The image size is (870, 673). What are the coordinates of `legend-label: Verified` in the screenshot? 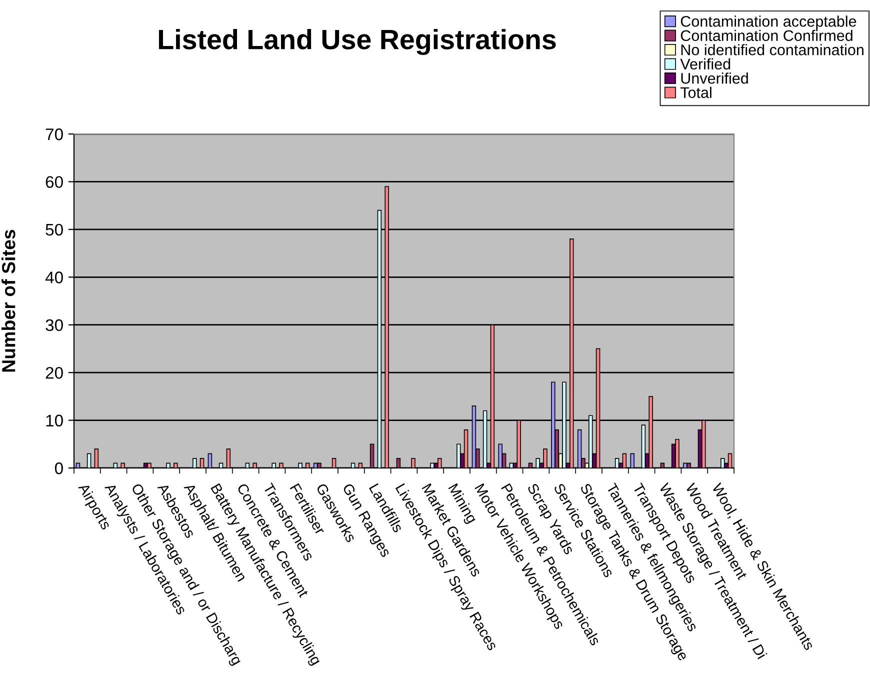 It's located at (705, 64).